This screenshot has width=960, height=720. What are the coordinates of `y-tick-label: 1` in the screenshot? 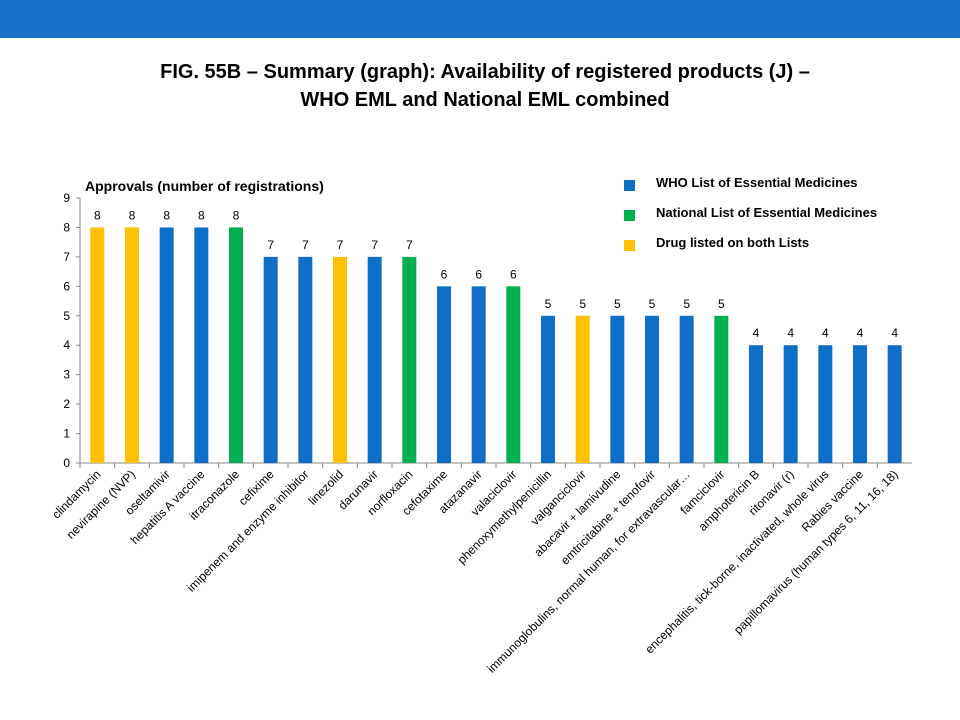 It's located at (66, 434).